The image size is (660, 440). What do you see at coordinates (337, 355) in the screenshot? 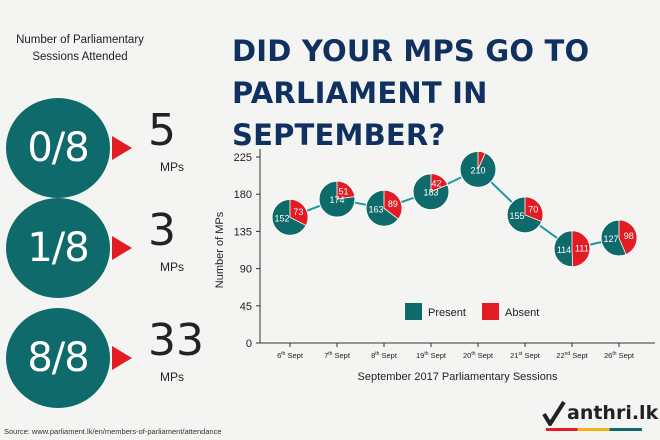
I see `x-tick-label: 7th Sept` at bounding box center [337, 355].